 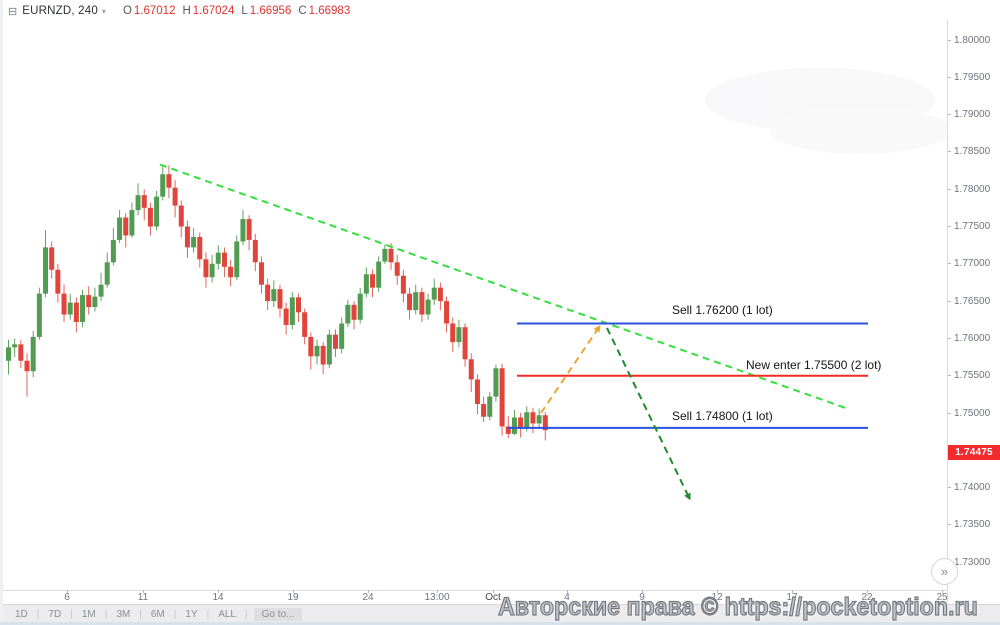 What do you see at coordinates (974, 40) in the screenshot?
I see `price-tick-label: 1.80000` at bounding box center [974, 40].